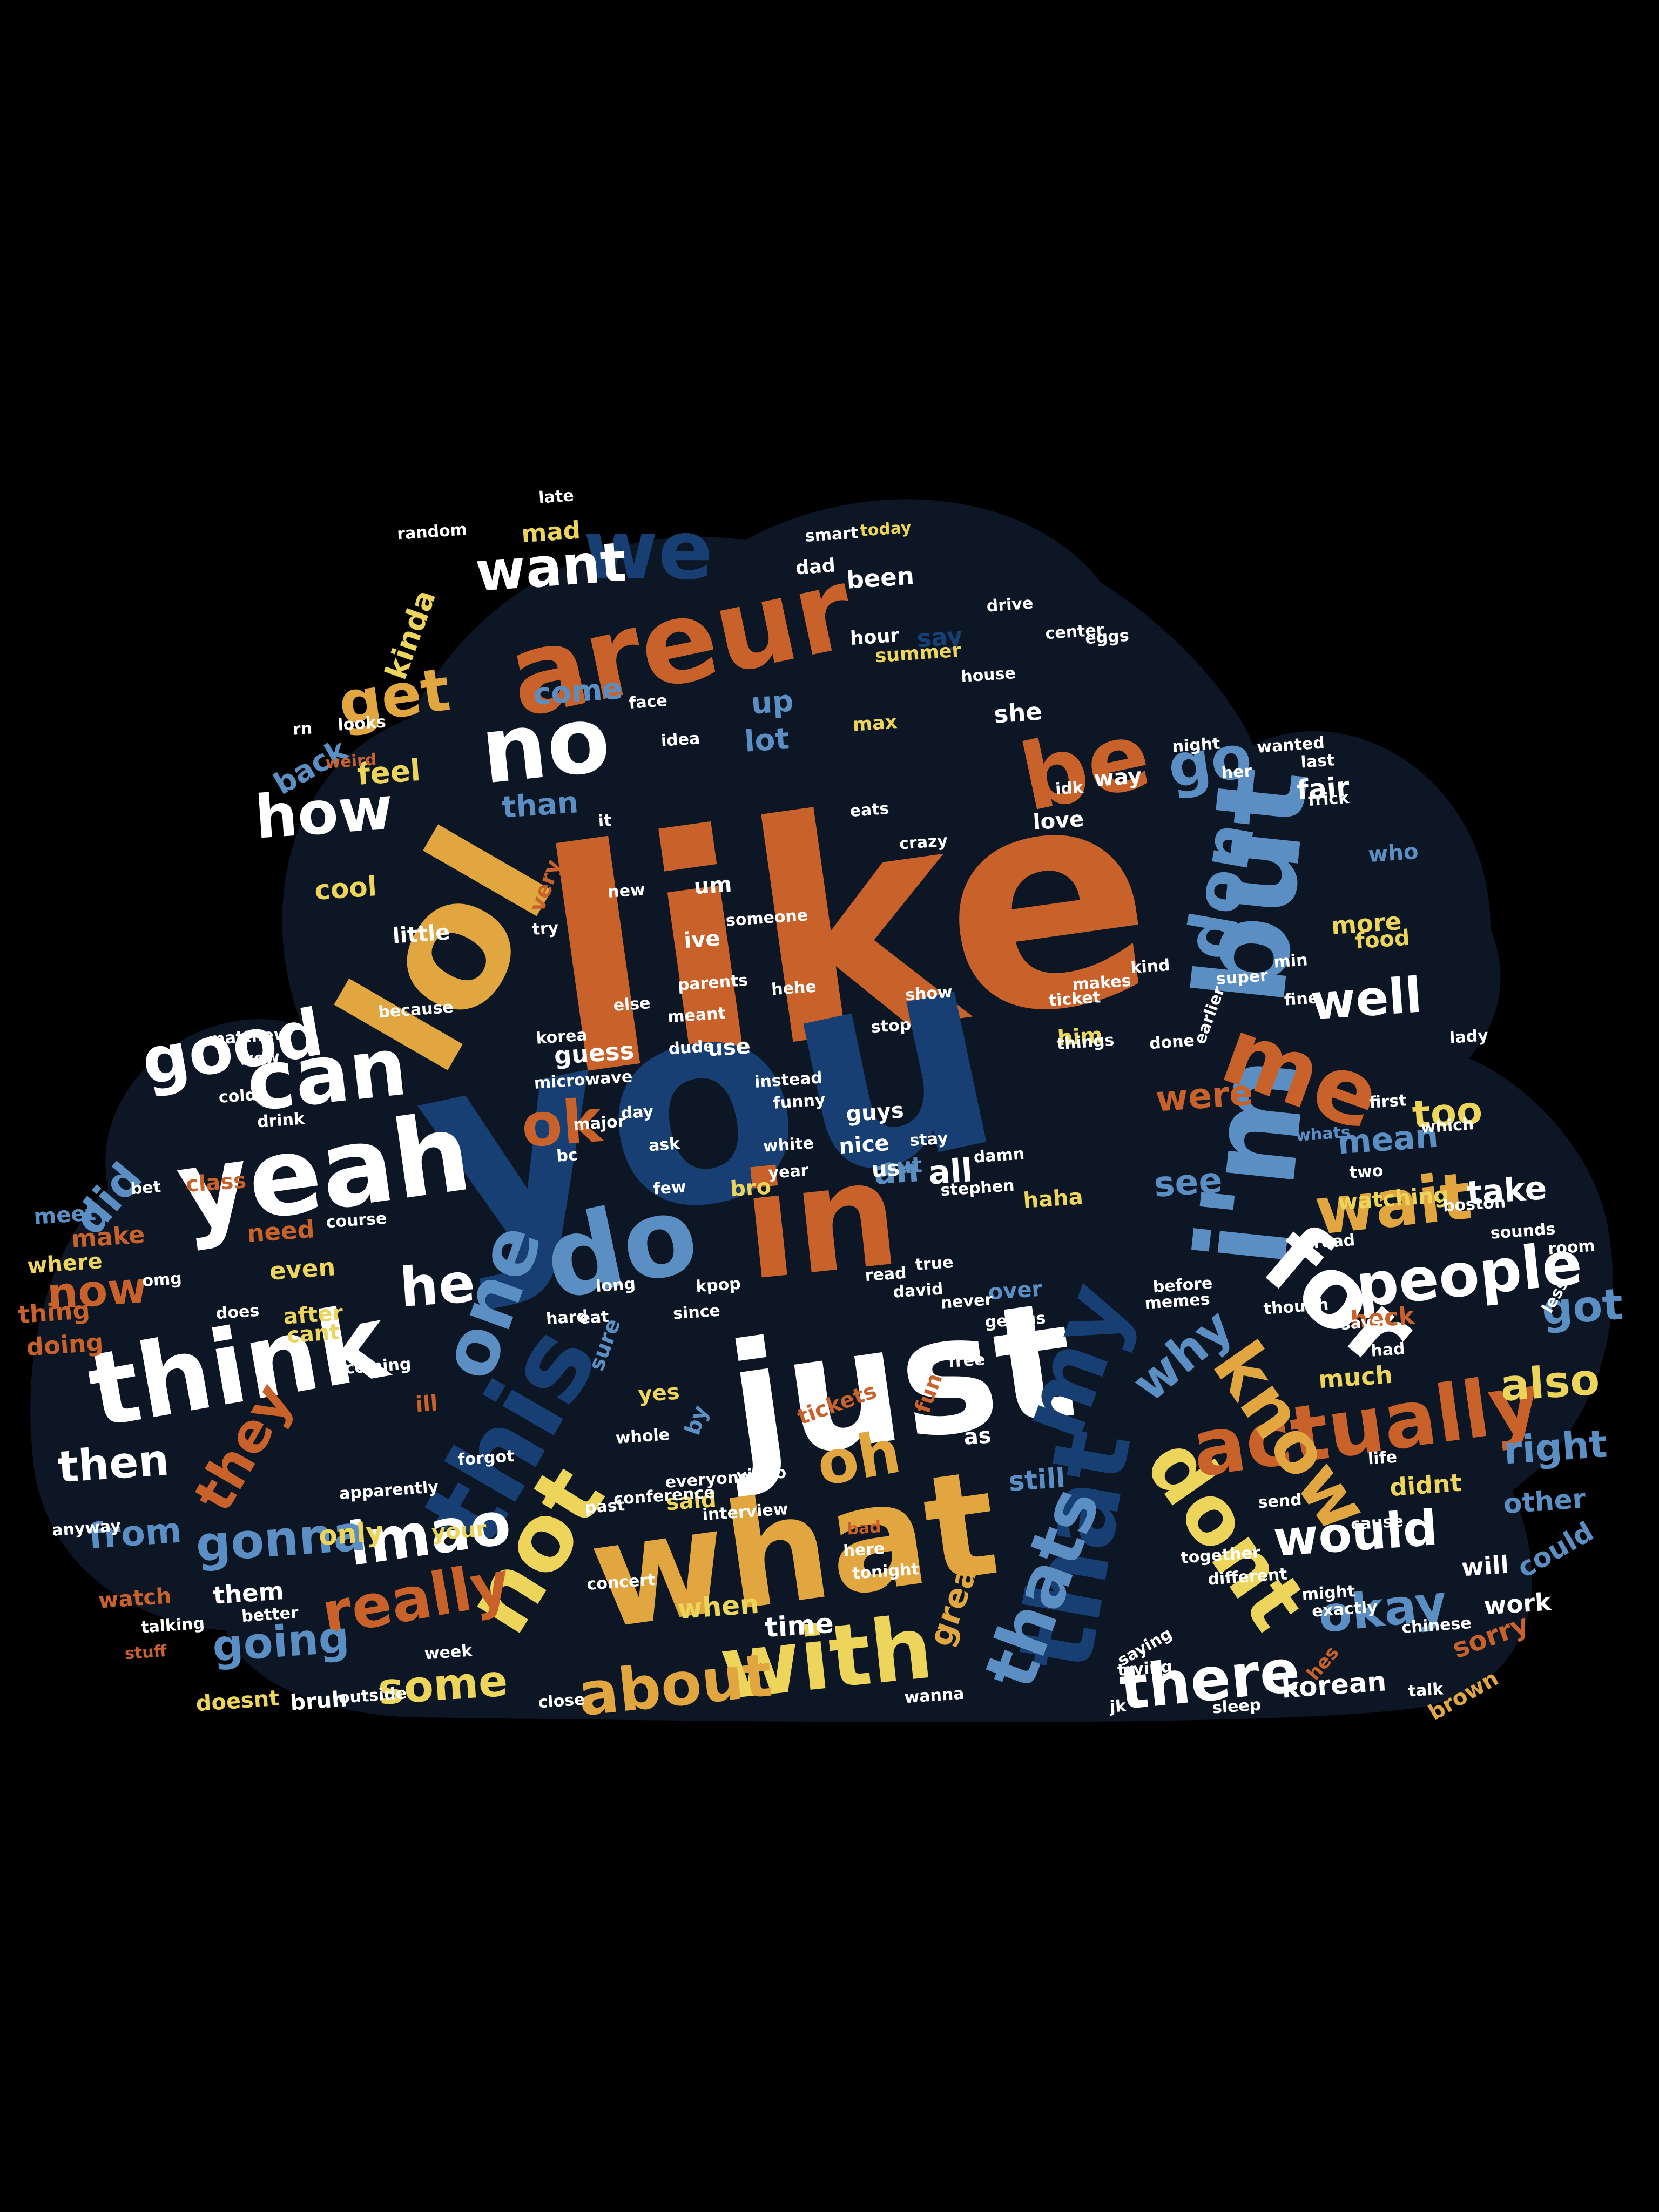  I want to click on cloud-word: whats, so click(1323, 1134).